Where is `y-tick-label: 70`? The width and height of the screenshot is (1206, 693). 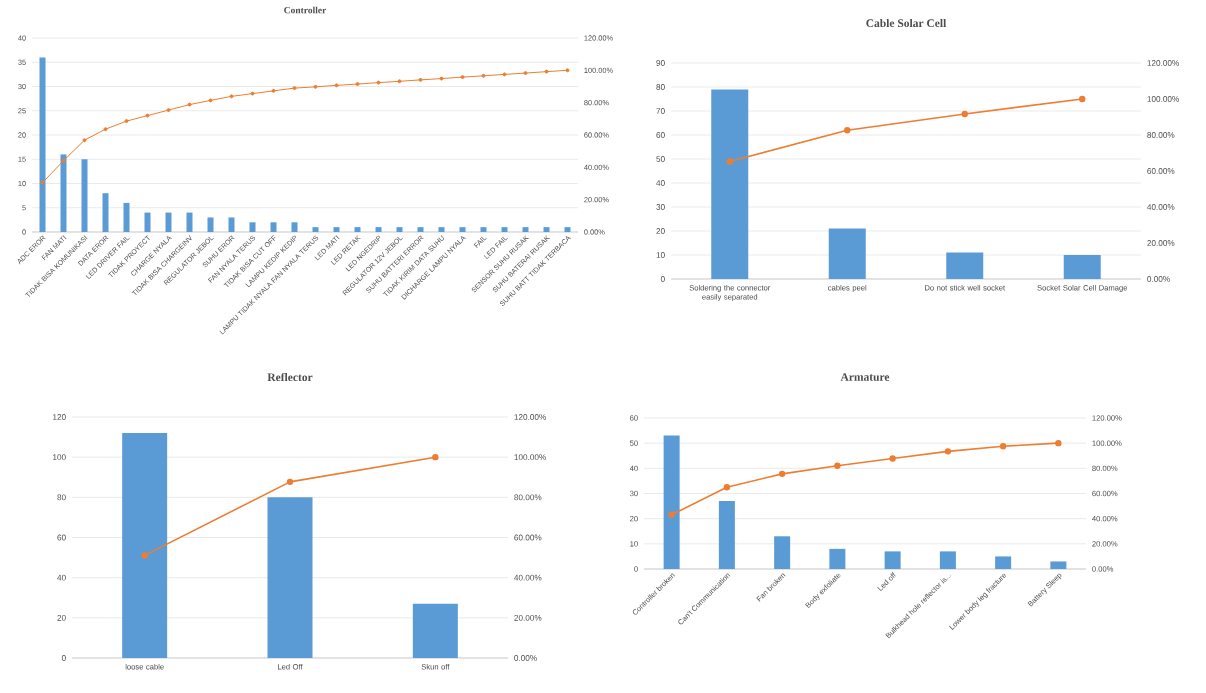 y-tick-label: 70 is located at coordinates (660, 111).